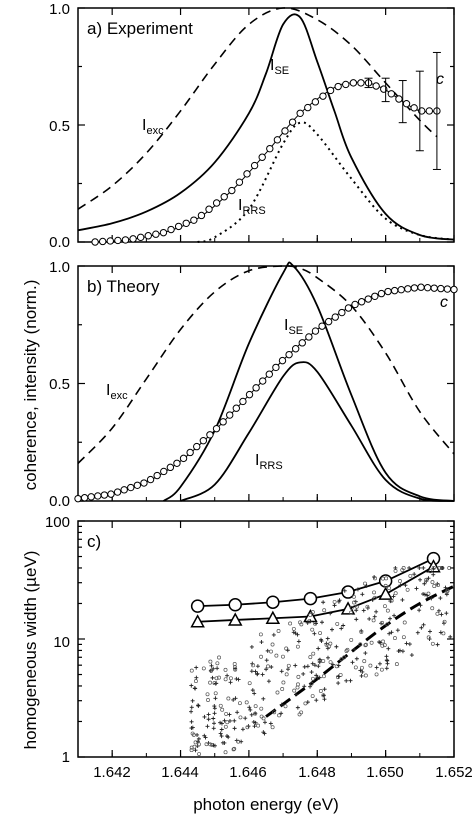 Image resolution: width=474 pixels, height=819 pixels. I want to click on panel-b-rrs-label: IRRS, so click(269, 462).